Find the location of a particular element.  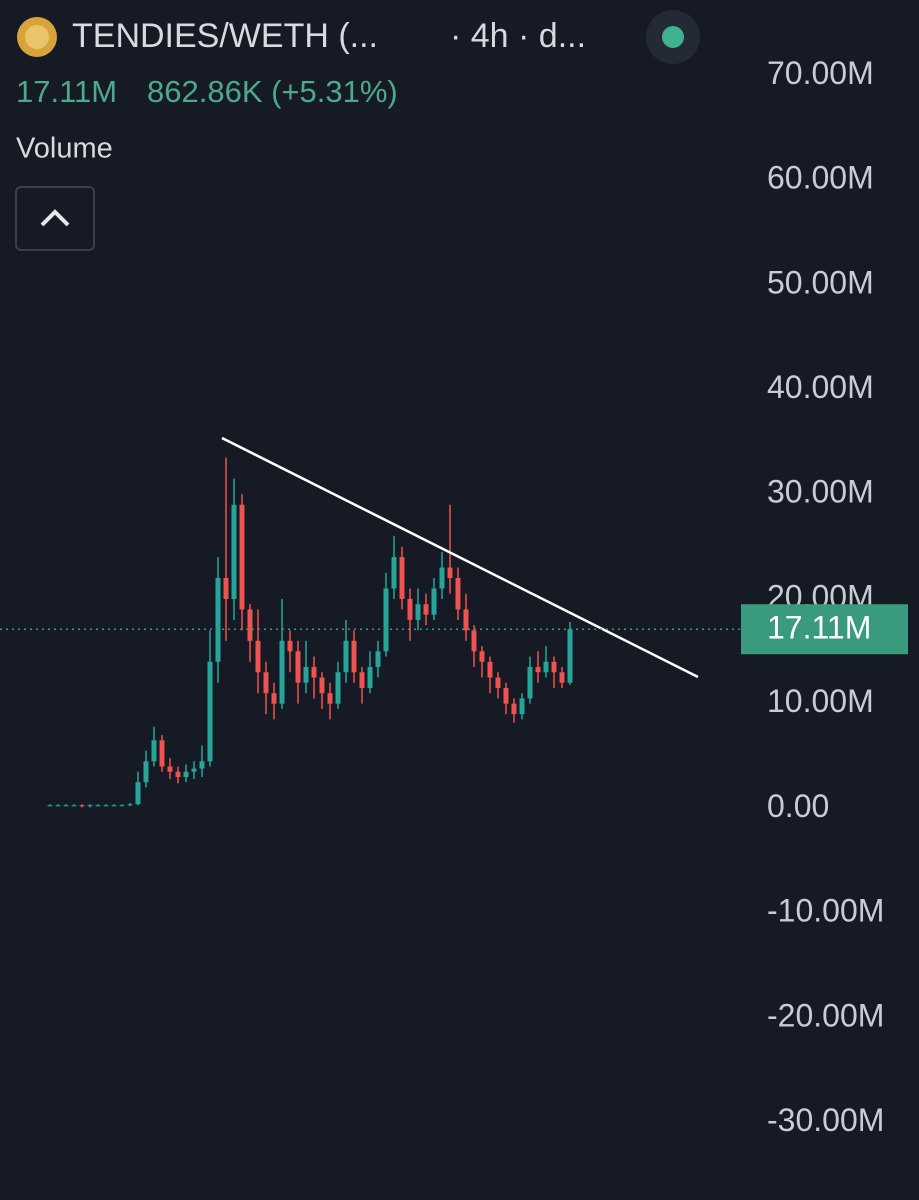

last-price-label: 17.11M is located at coordinates (819, 628).